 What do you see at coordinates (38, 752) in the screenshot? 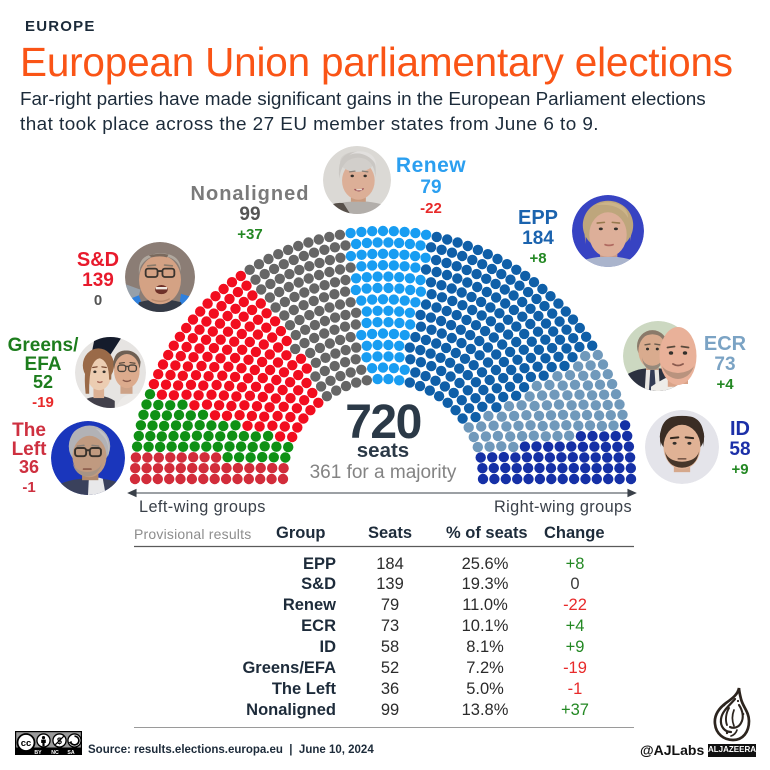
I see `svg-text: BY` at bounding box center [38, 752].